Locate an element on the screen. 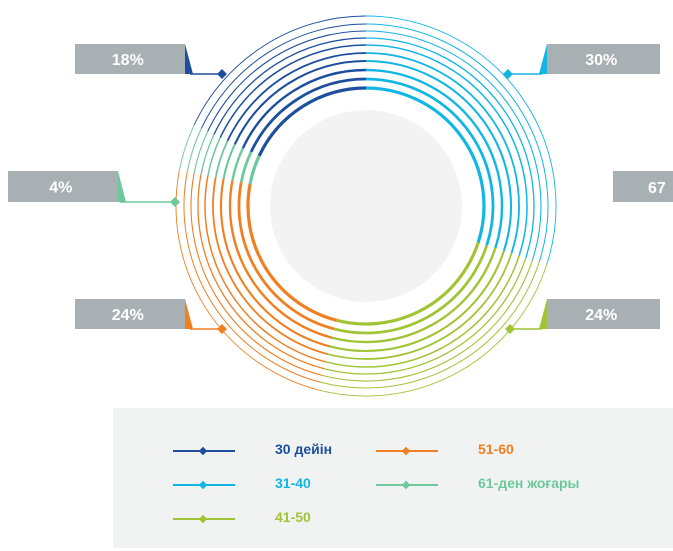 The image size is (673, 551). chart-center-disc is located at coordinates (366, 206).